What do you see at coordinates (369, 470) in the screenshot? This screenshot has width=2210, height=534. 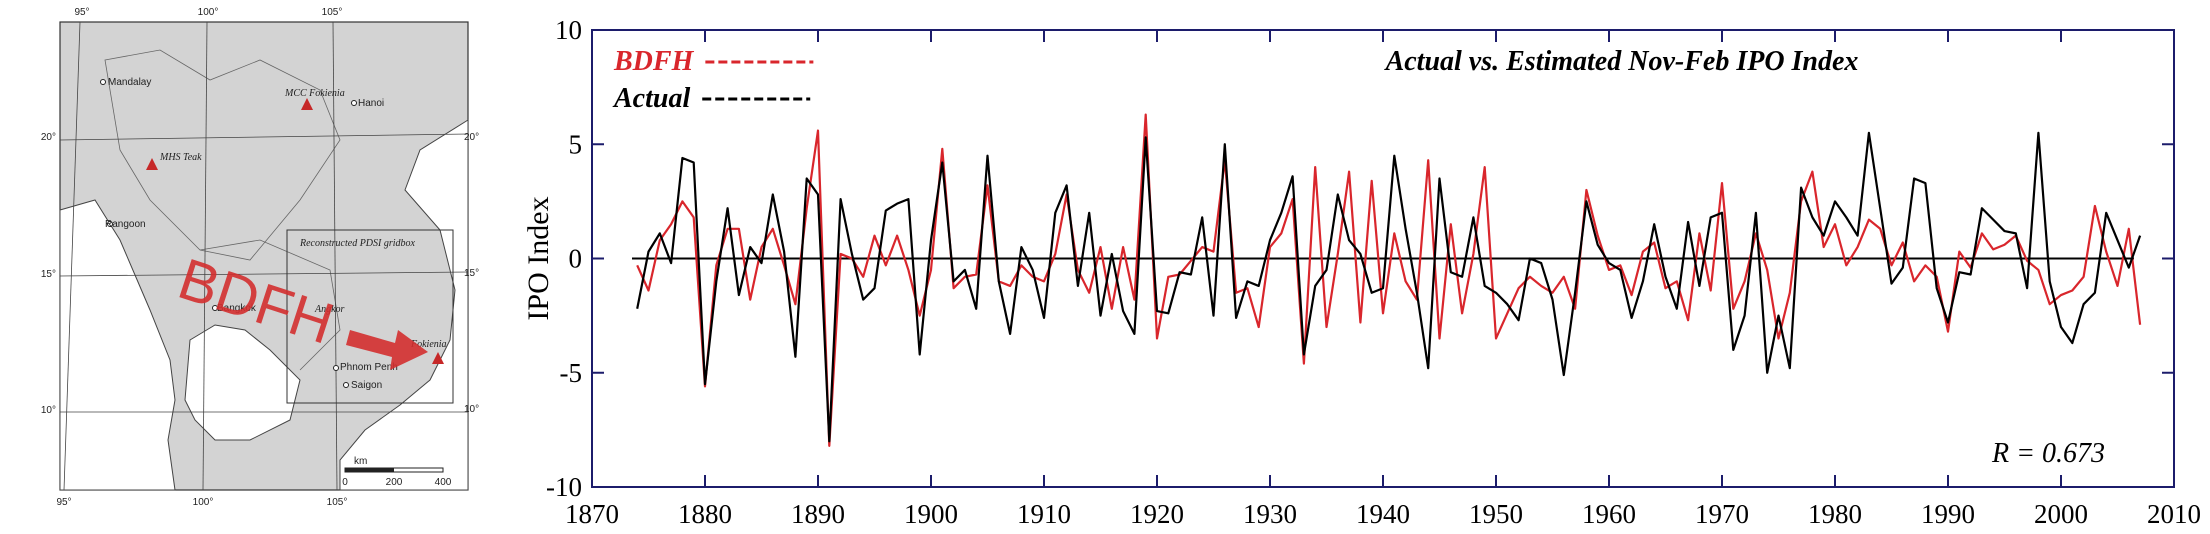 I see `scale-bar` at bounding box center [369, 470].